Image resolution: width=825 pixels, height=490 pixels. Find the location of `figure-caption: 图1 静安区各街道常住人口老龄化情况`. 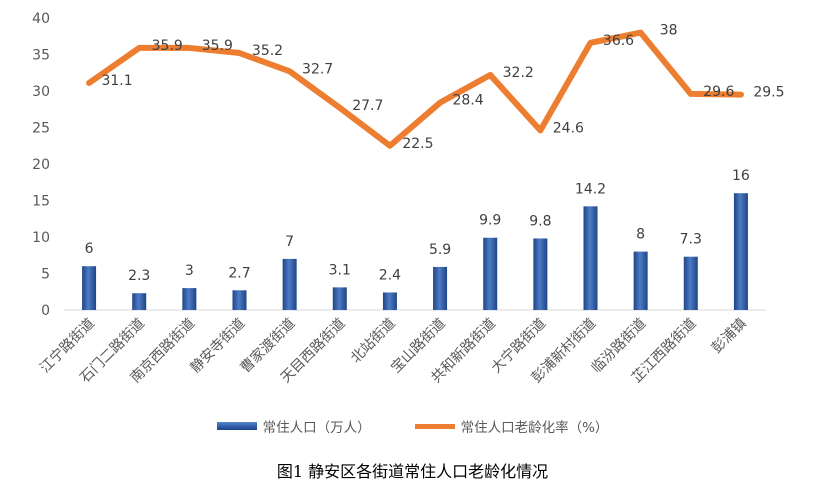

figure-caption: 图1 静安区各街道常住人口老龄化情况 is located at coordinates (412, 471).